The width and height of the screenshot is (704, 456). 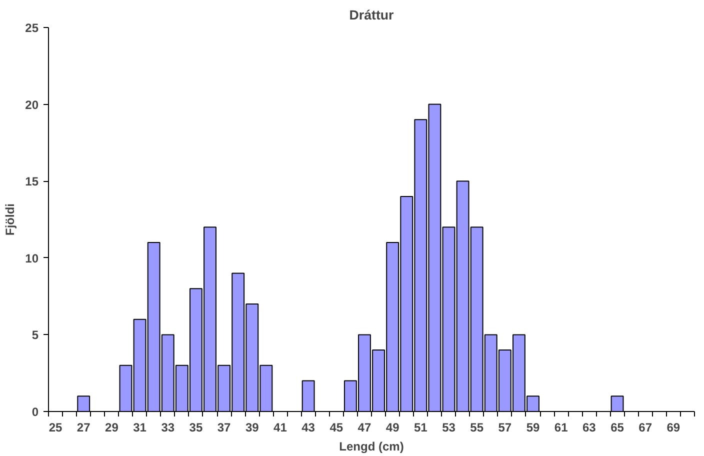 I want to click on x-tick-label: 39, so click(x=252, y=427).